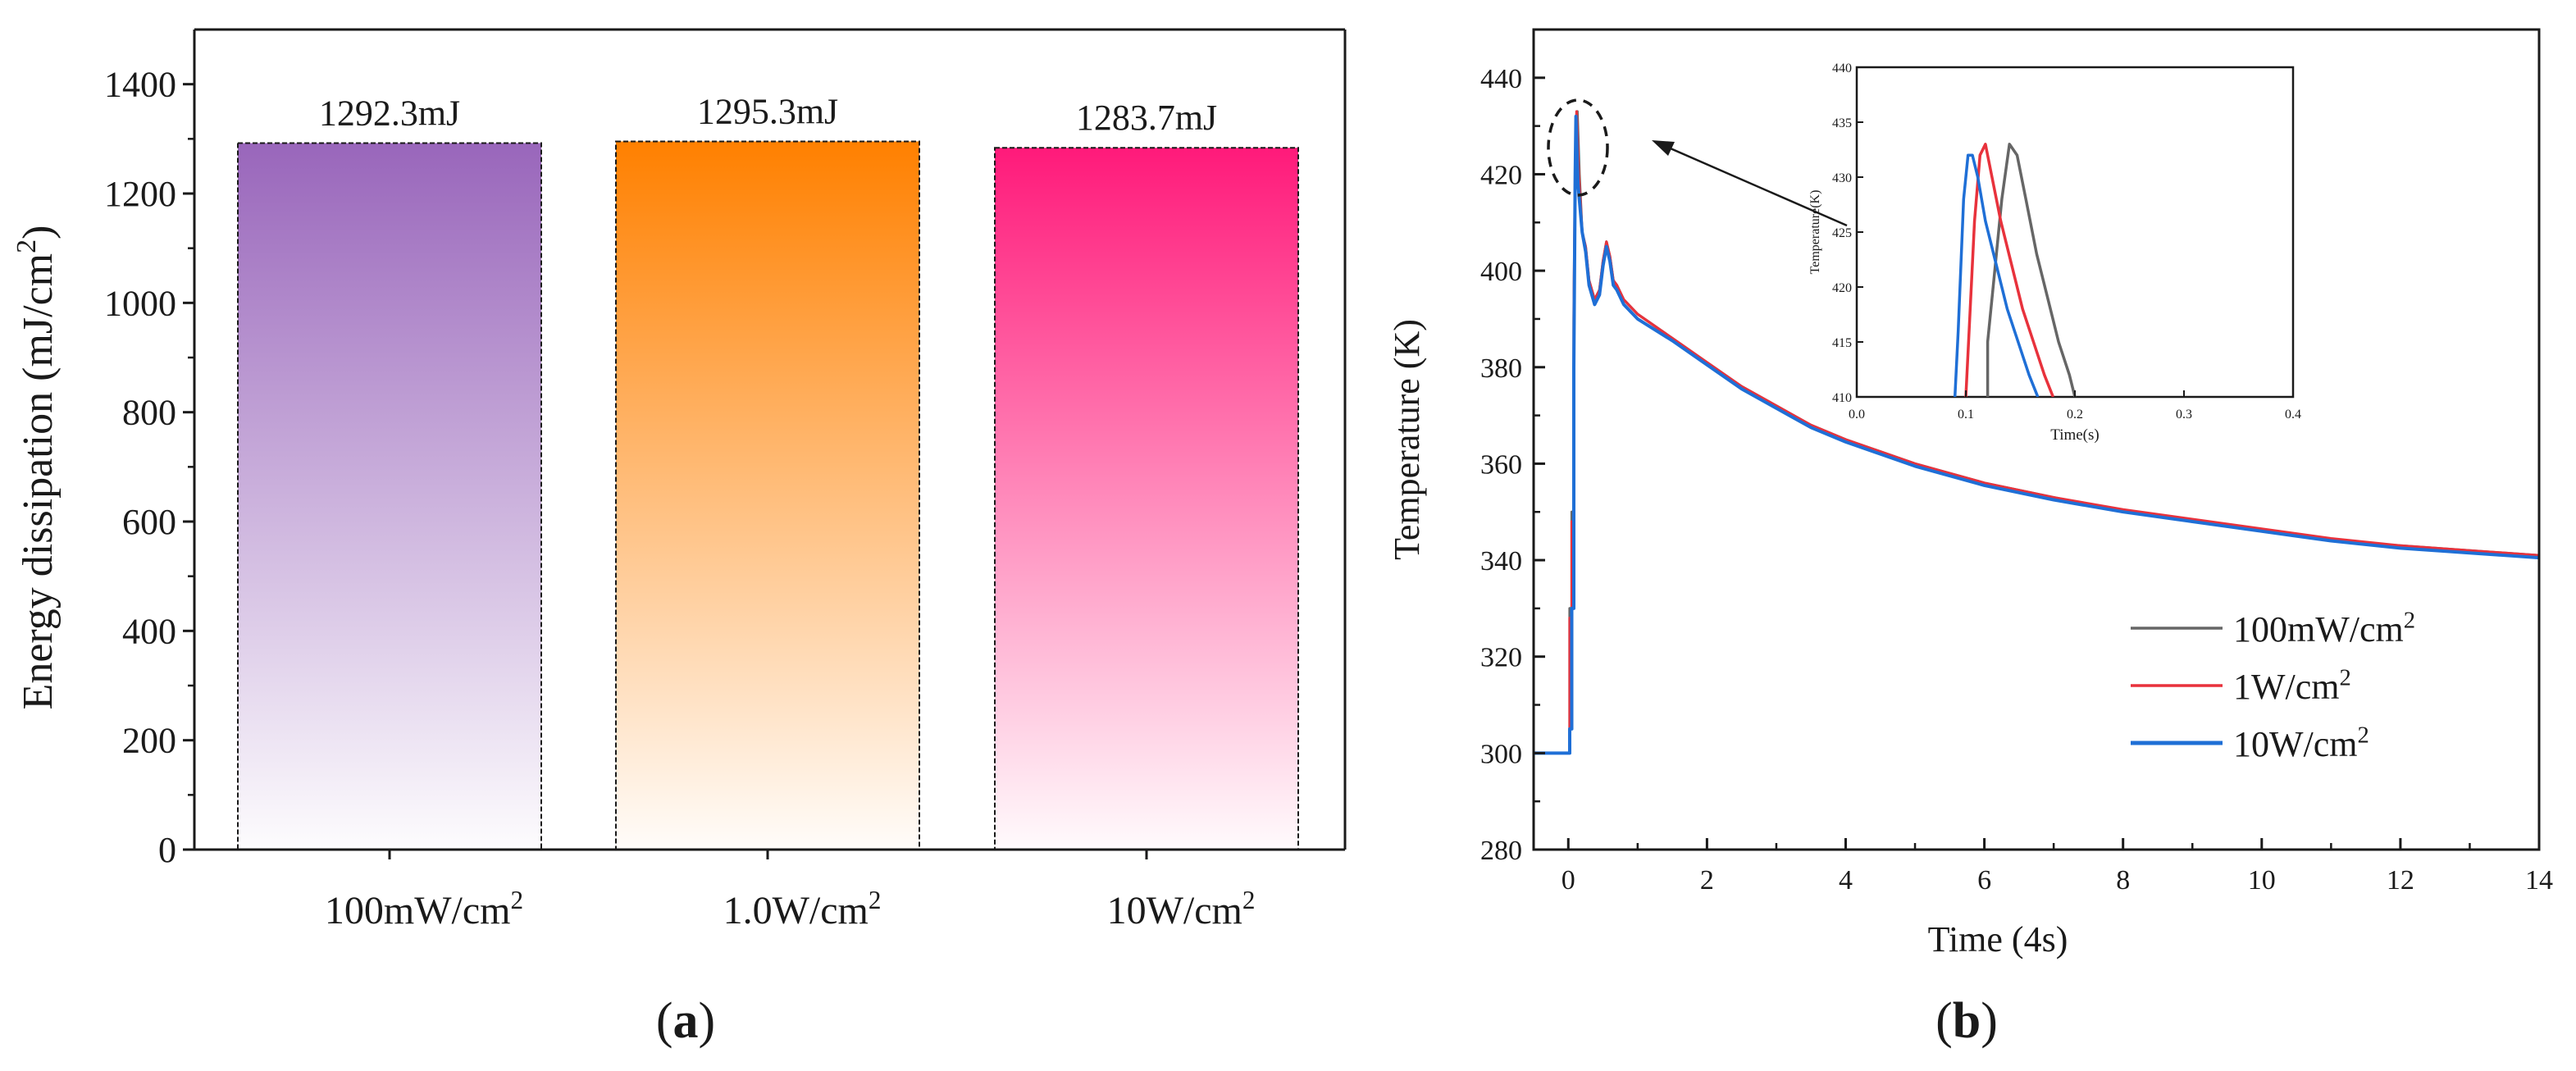 Image resolution: width=2576 pixels, height=1071 pixels. Describe the element at coordinates (2292, 686) in the screenshot. I see `legend-entry-label: 1W/cm2` at that location.